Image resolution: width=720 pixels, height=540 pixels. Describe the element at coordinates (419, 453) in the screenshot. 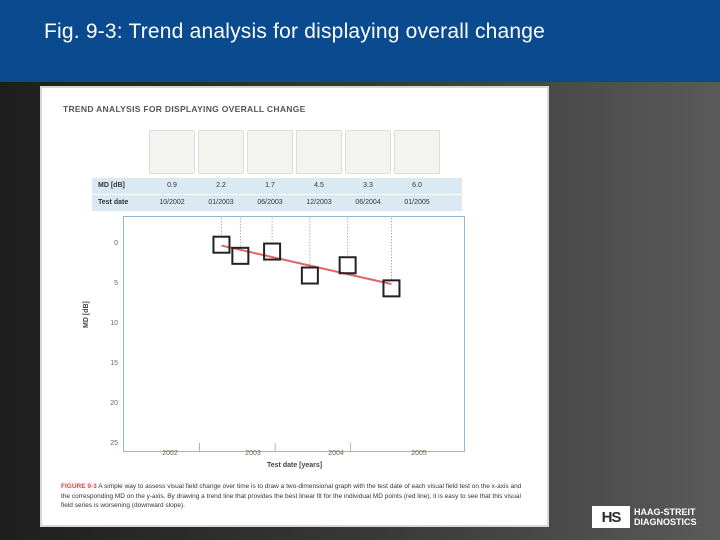

I see `x-tick-label: 2005` at that location.